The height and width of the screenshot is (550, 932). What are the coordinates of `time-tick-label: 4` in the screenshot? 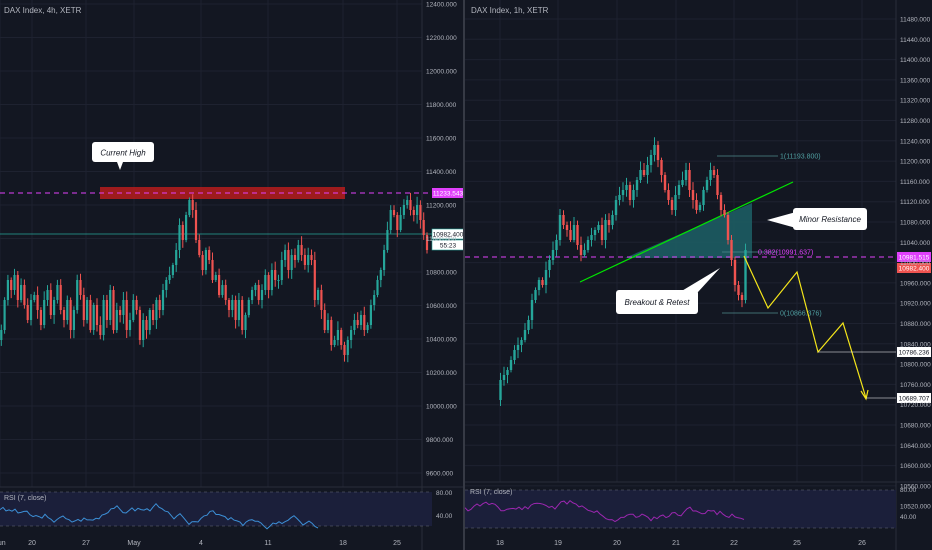 It's located at (201, 543).